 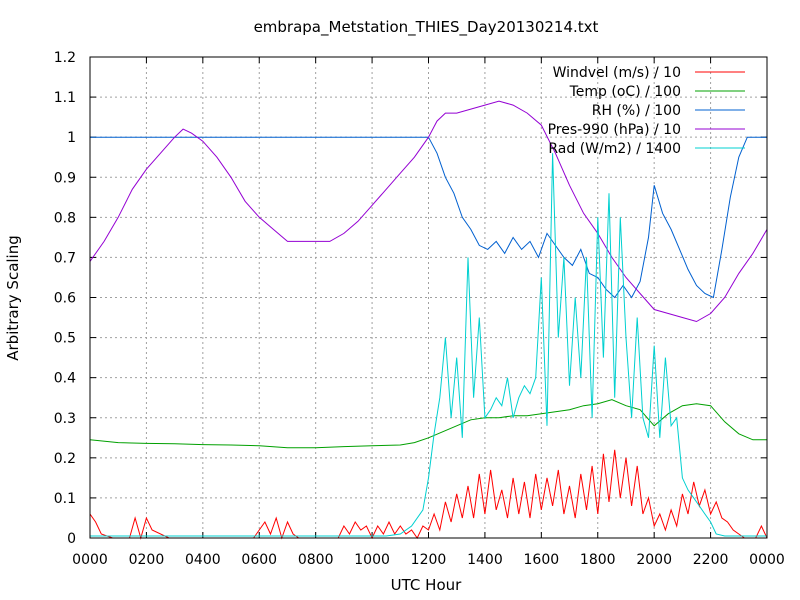 What do you see at coordinates (614, 130) in the screenshot?
I see `legend-label: Pres-990 (hPa) / 10` at bounding box center [614, 130].